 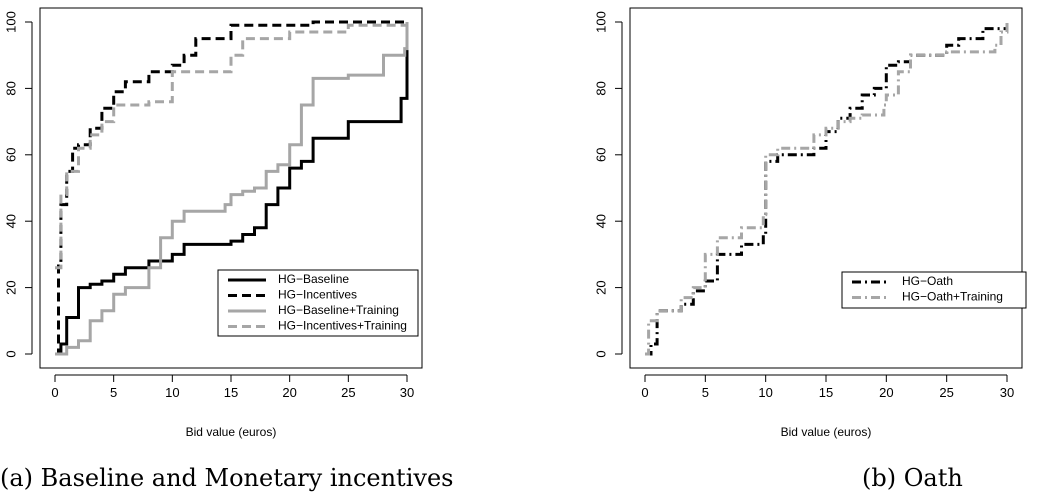 What do you see at coordinates (342, 326) in the screenshot?
I see `legend-label: HG−Incentives+Training` at bounding box center [342, 326].